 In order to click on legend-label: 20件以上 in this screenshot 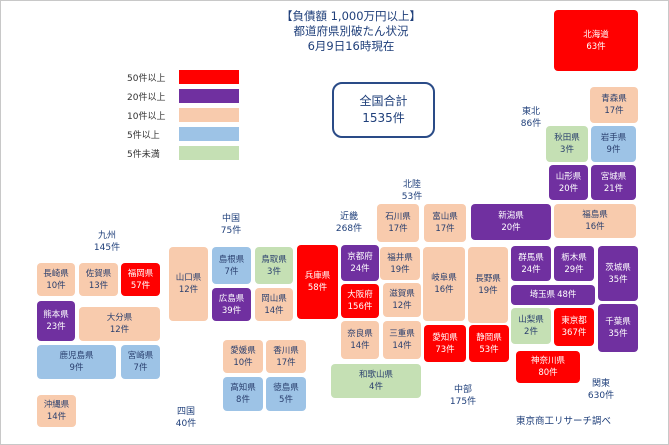, I will do `click(146, 98)`.